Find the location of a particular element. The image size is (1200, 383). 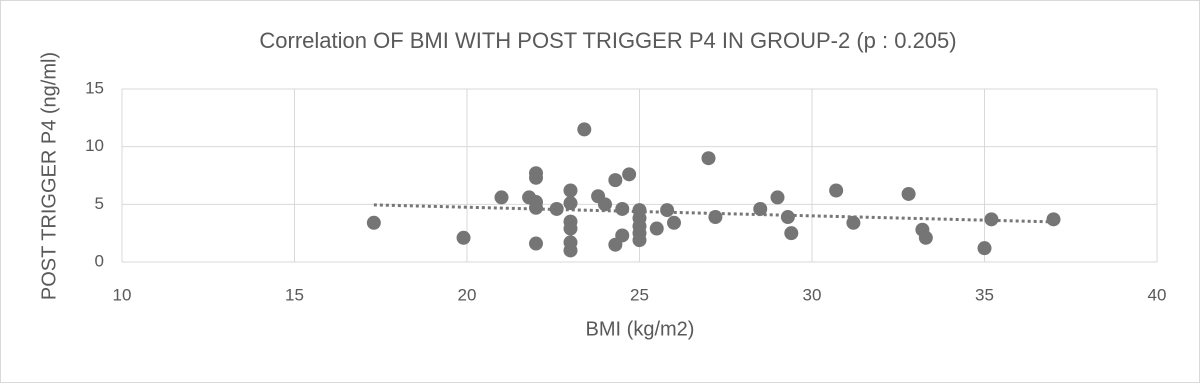

y-tick-label: 15 is located at coordinates (94, 87).